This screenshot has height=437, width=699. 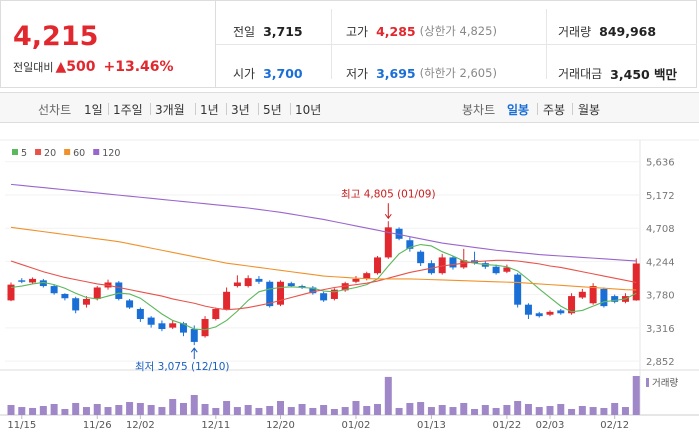 What do you see at coordinates (550, 425) in the screenshot?
I see `x-tick-label: 02/03` at bounding box center [550, 425].